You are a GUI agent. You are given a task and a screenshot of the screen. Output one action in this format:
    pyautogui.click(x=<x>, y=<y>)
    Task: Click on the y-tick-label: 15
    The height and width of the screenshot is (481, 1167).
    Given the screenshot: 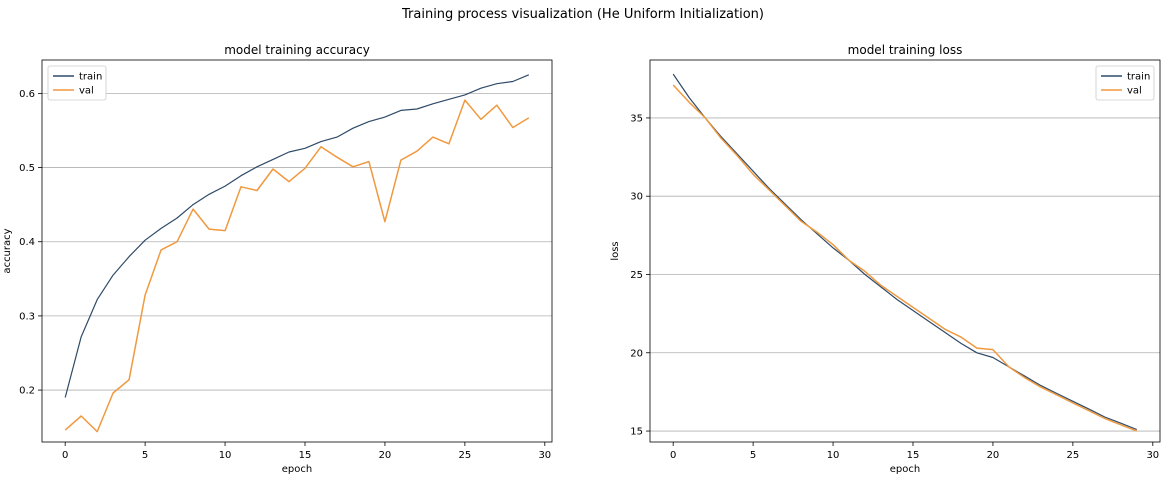 What is the action you would take?
    pyautogui.click(x=636, y=432)
    